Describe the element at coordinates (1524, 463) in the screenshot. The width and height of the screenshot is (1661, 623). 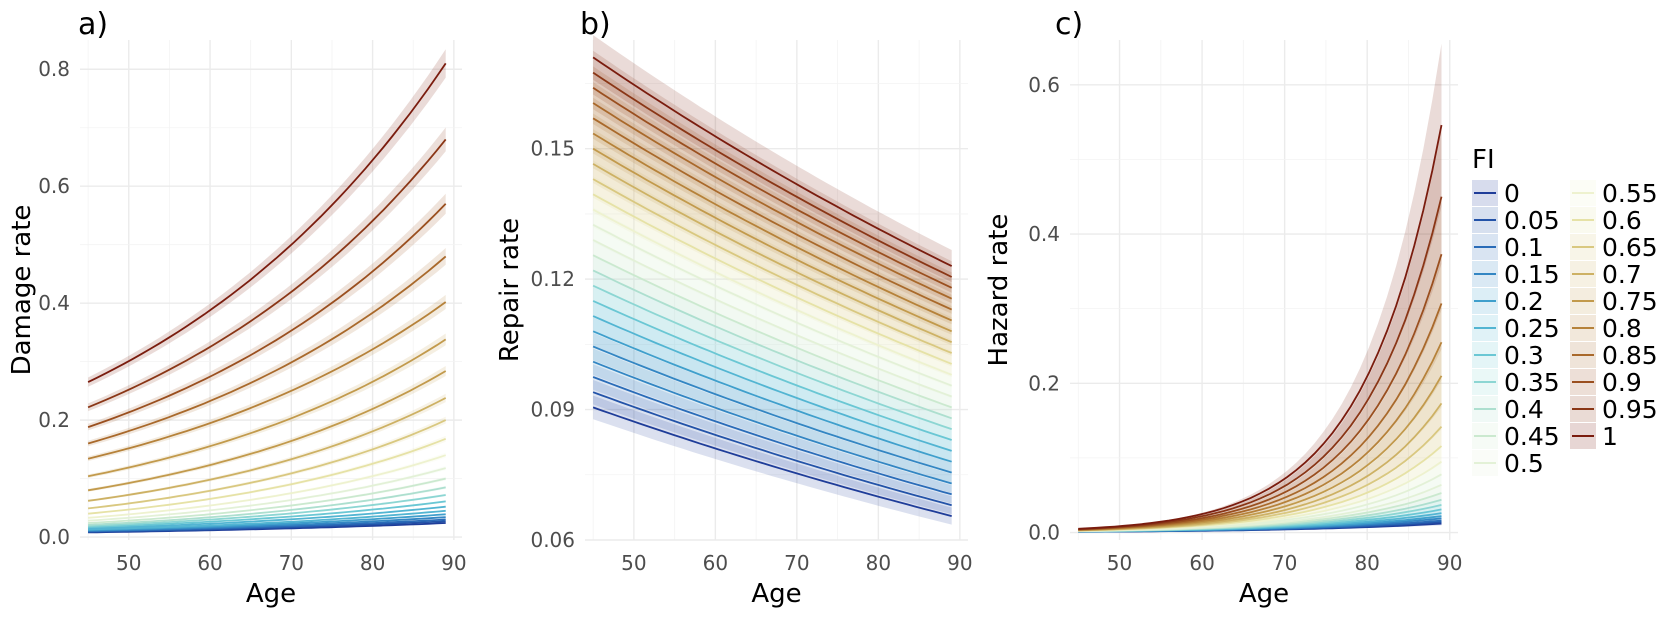
I see `legend-entry-label: 0.5` at that location.